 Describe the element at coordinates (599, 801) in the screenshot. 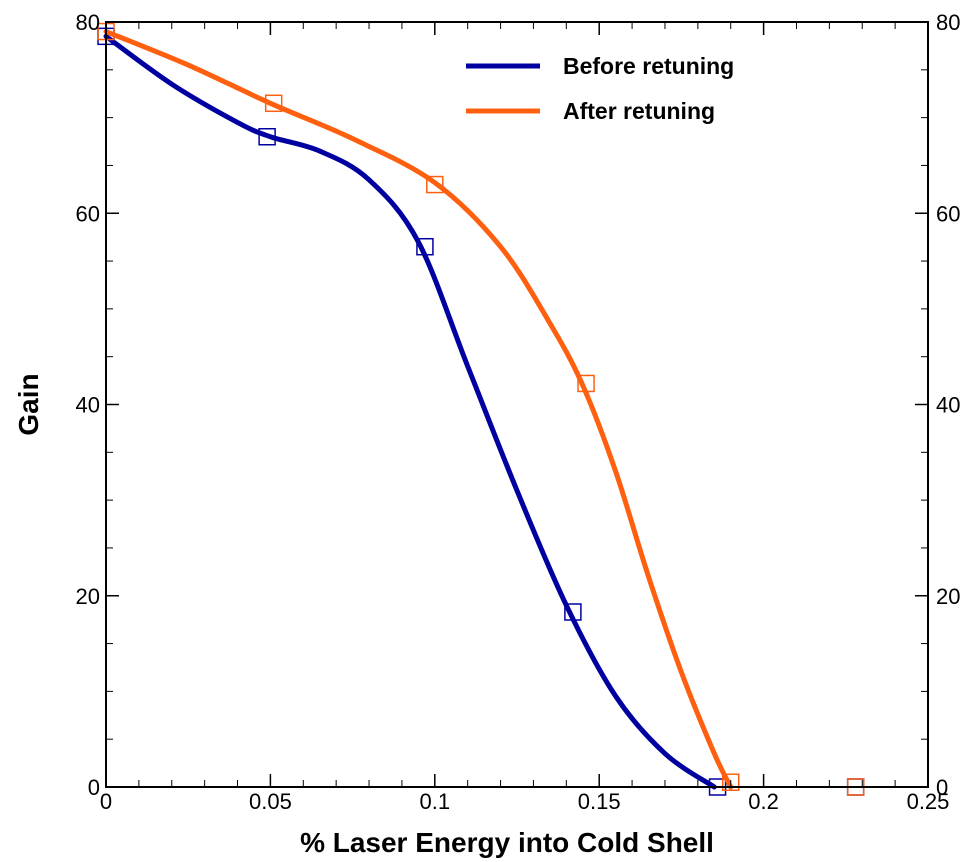

I see `x-tick-label: 0.15` at that location.